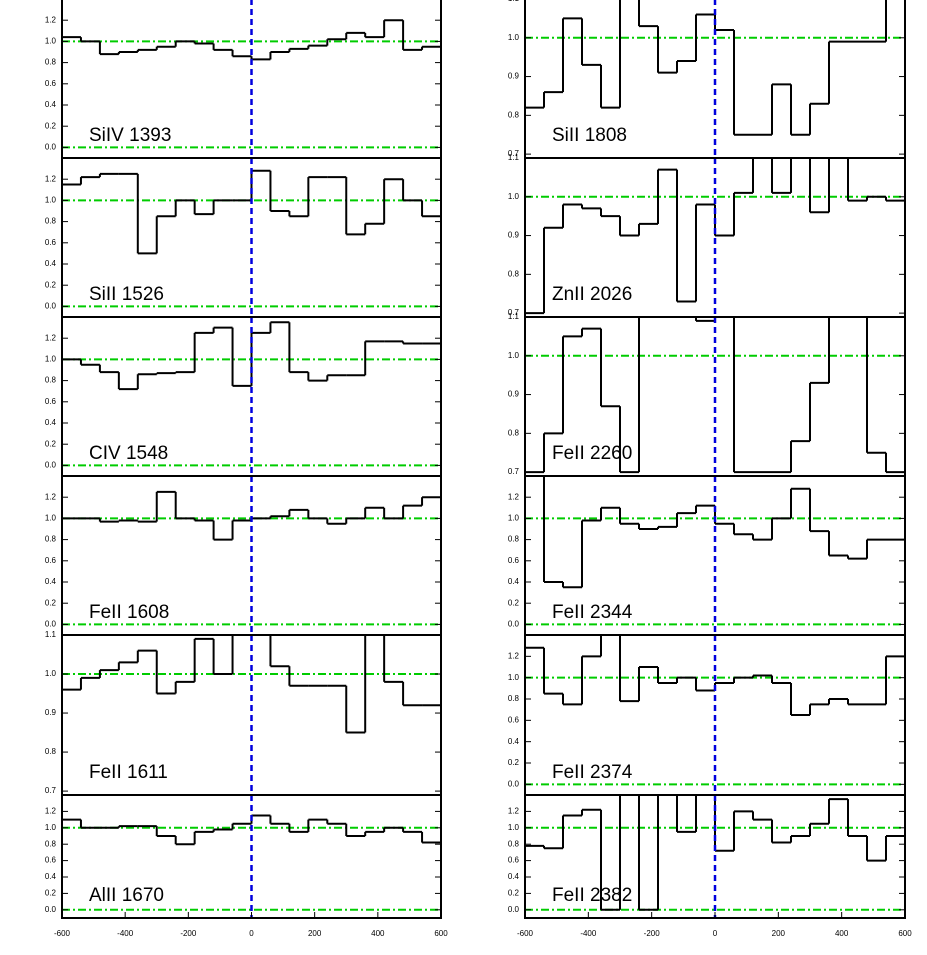 The image size is (927, 955). I want to click on panel: 0.7 0.8 0.9 1.0 1.1 ZnII 2026, so click(707, 235).